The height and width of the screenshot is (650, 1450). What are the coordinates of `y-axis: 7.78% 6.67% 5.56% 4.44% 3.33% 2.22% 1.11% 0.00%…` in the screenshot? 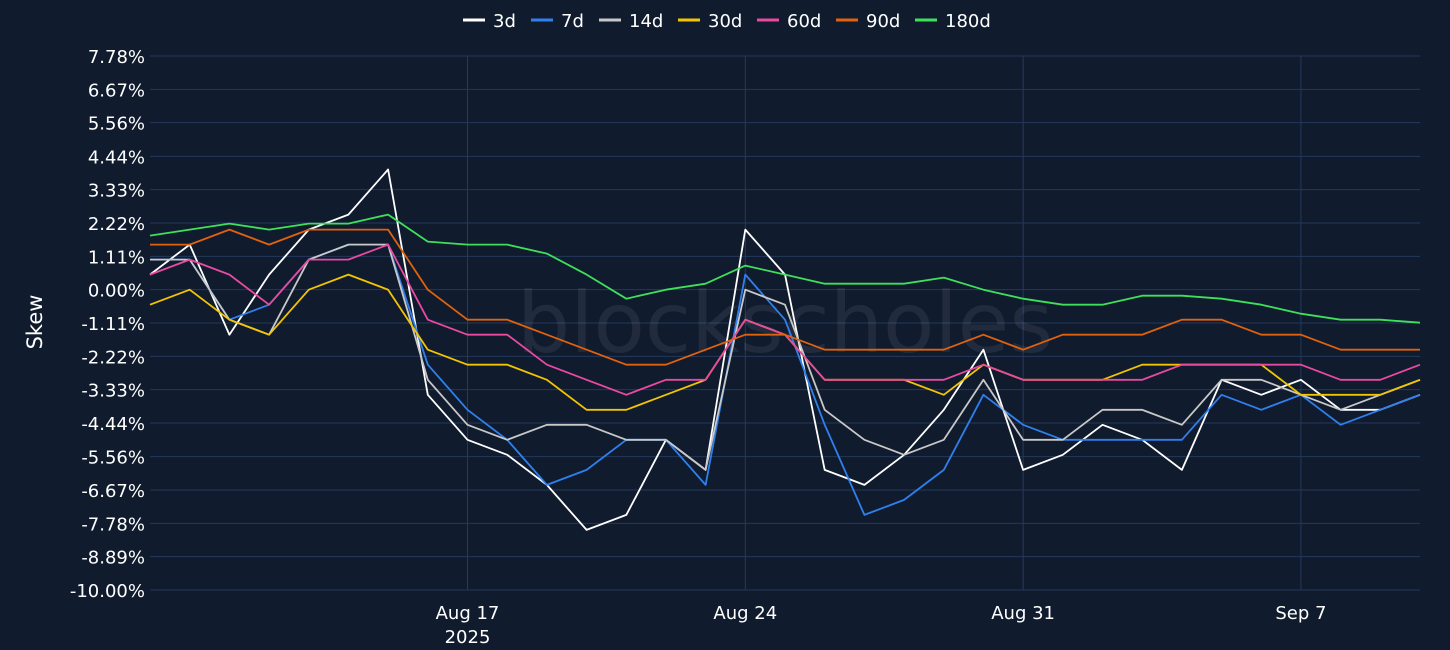 It's located at (107, 324).